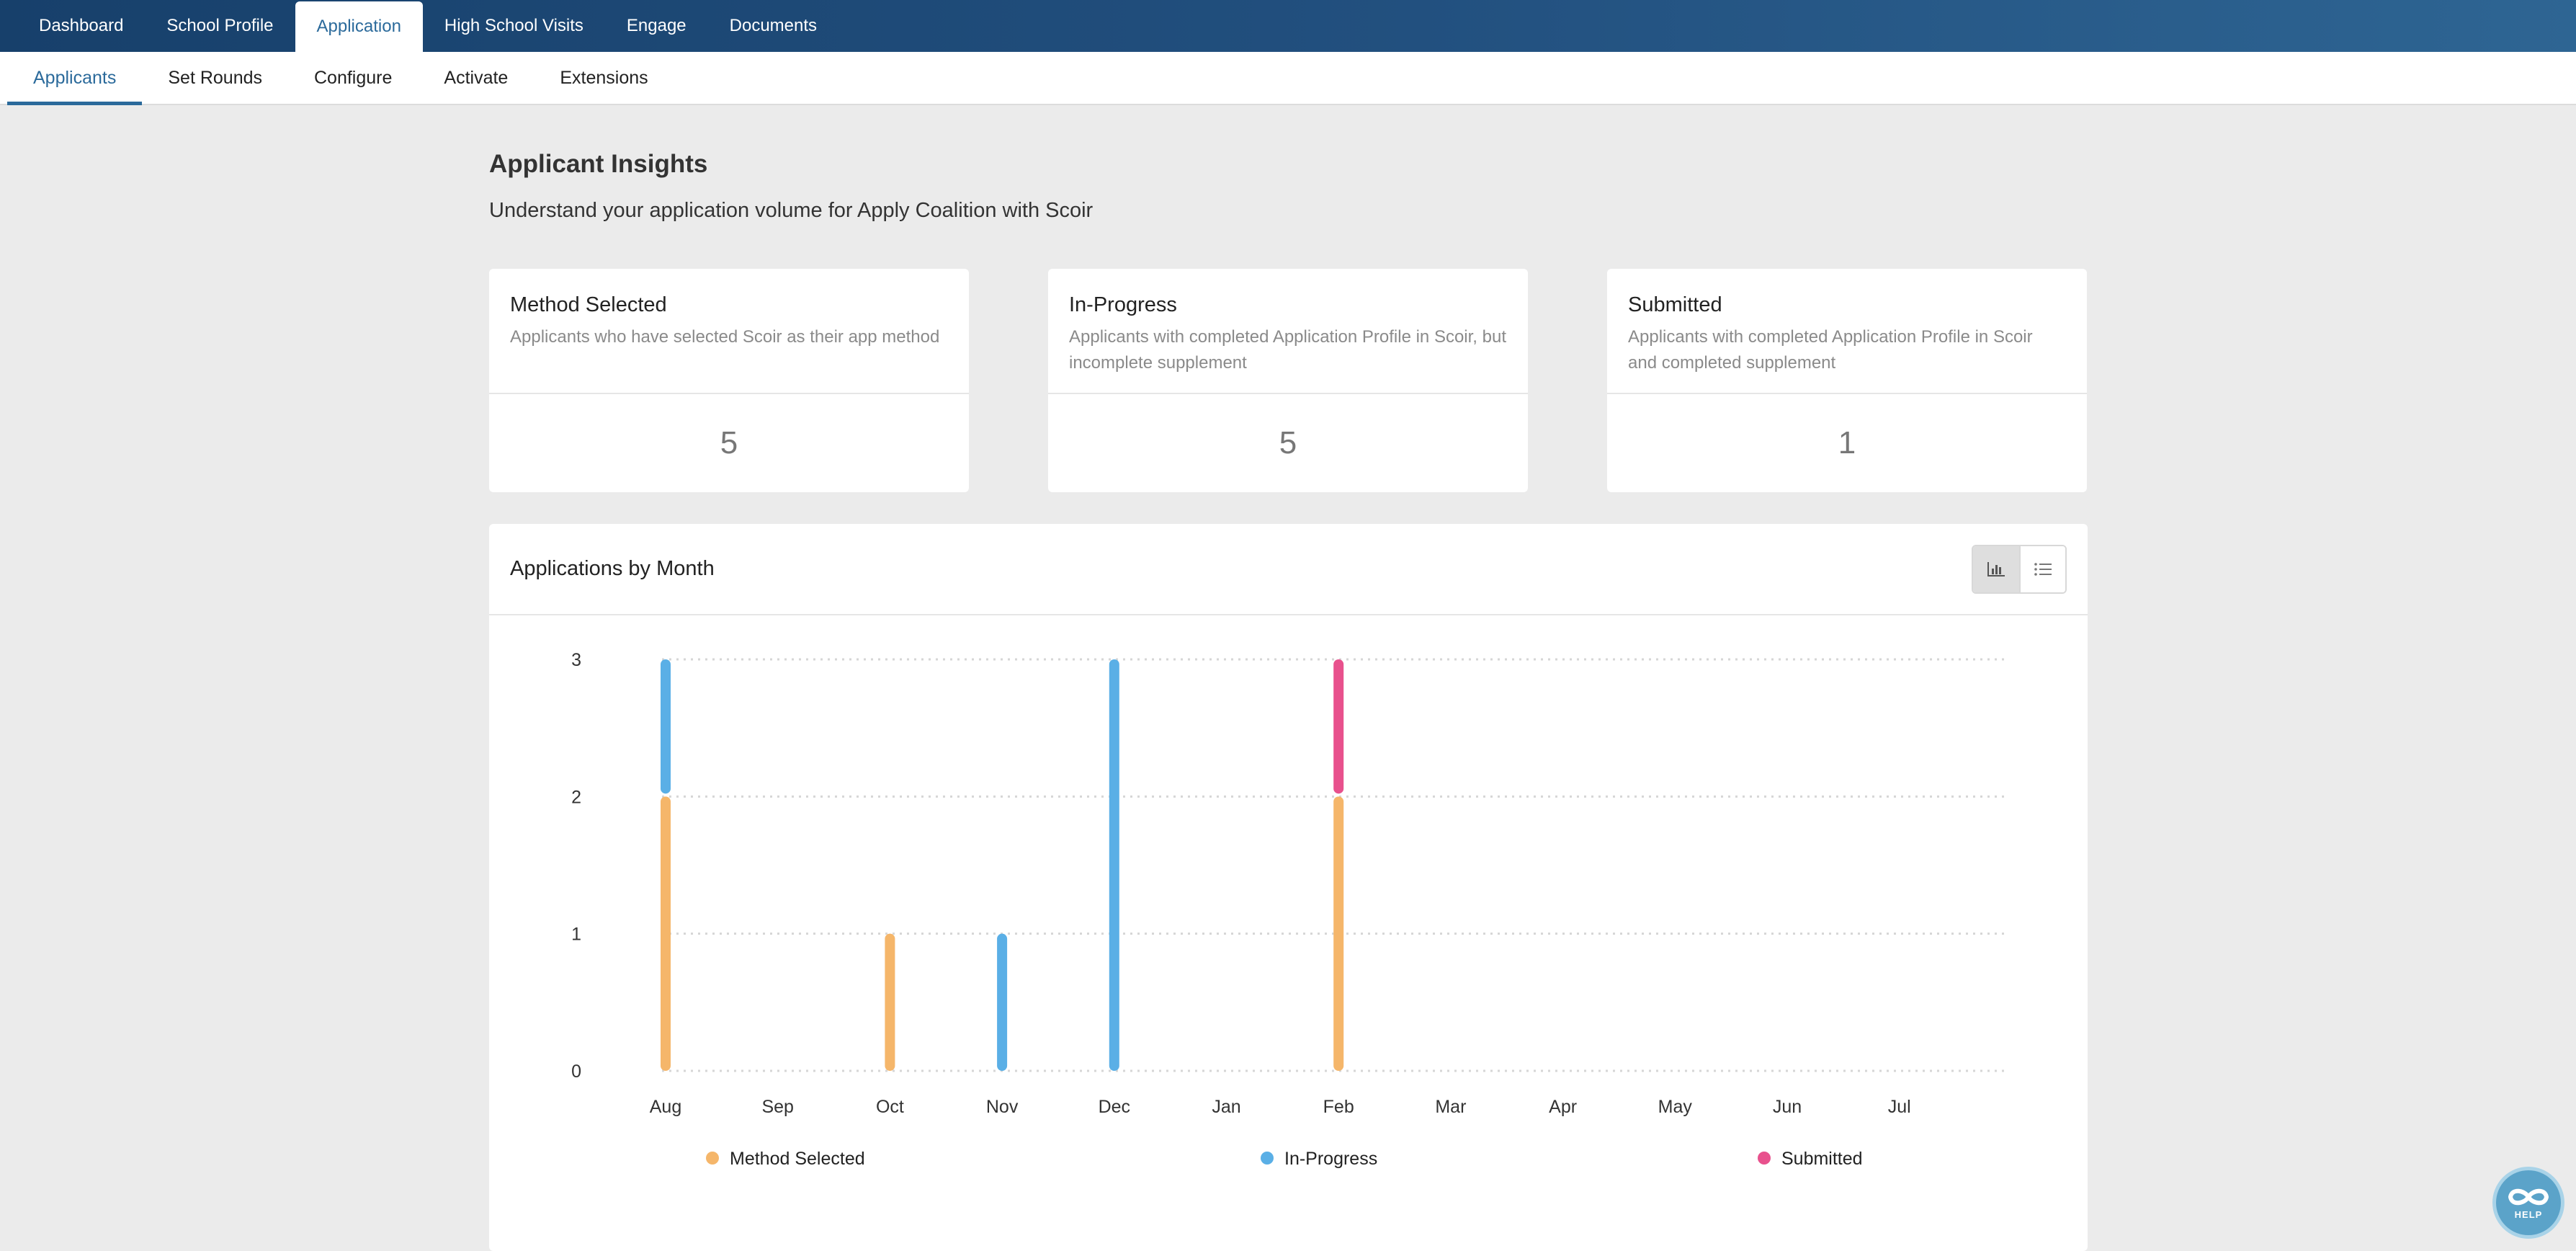 The width and height of the screenshot is (2576, 1251). Describe the element at coordinates (576, 660) in the screenshot. I see `y-tick-label: 3` at that location.